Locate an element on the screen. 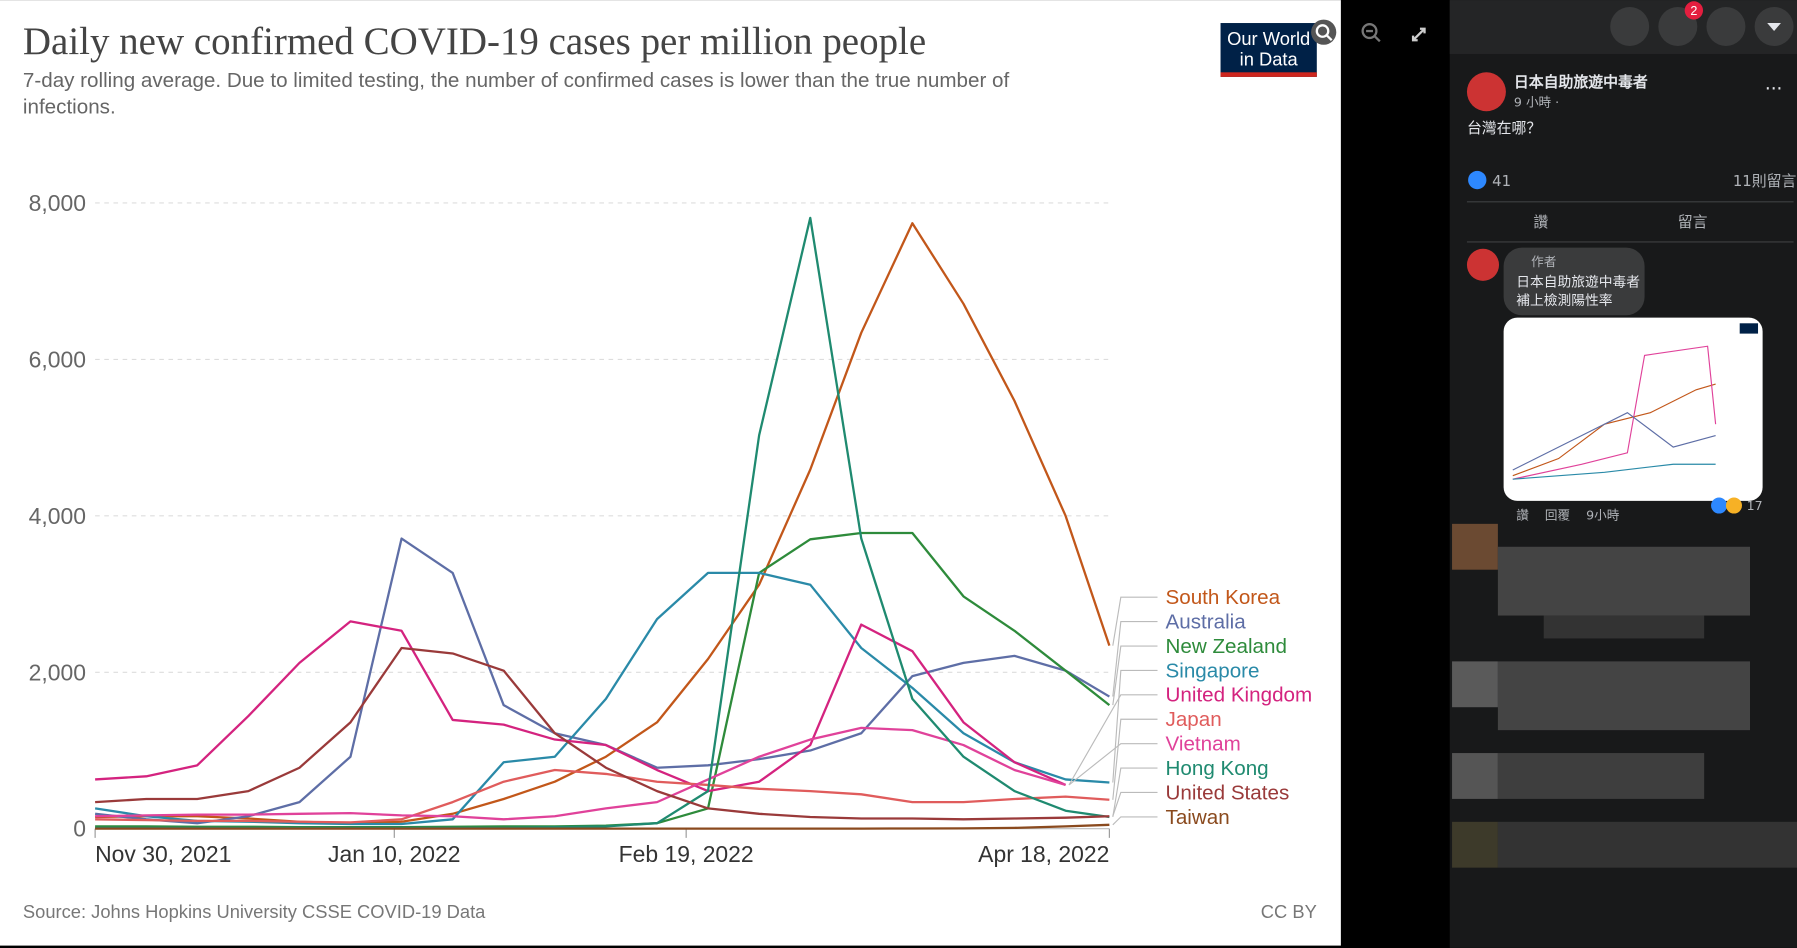 Image resolution: width=1797 pixels, height=948 pixels. legend-label: Taiwan is located at coordinates (1198, 817).